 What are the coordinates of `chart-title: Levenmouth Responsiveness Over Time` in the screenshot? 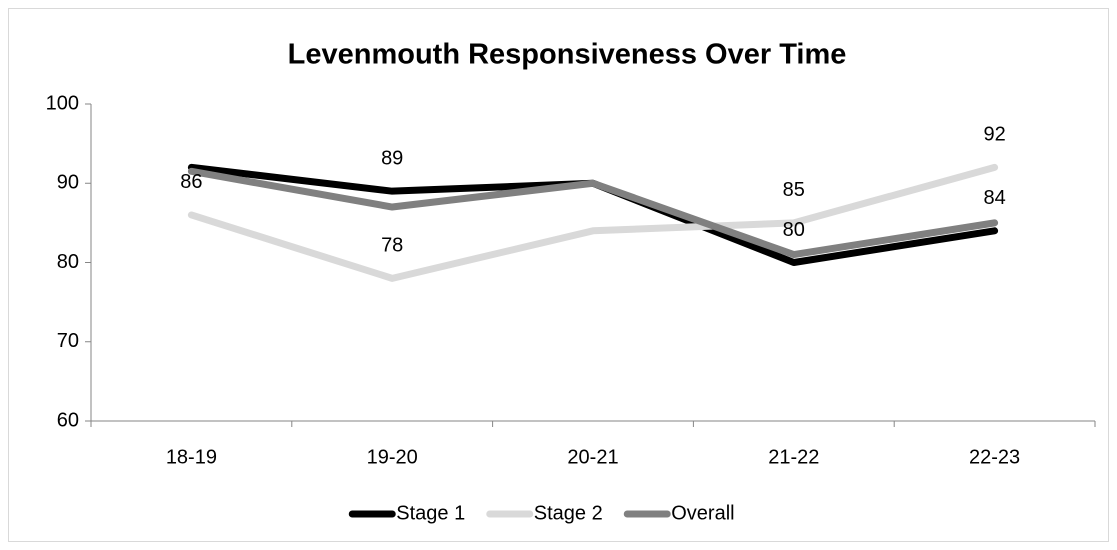 It's located at (567, 55).